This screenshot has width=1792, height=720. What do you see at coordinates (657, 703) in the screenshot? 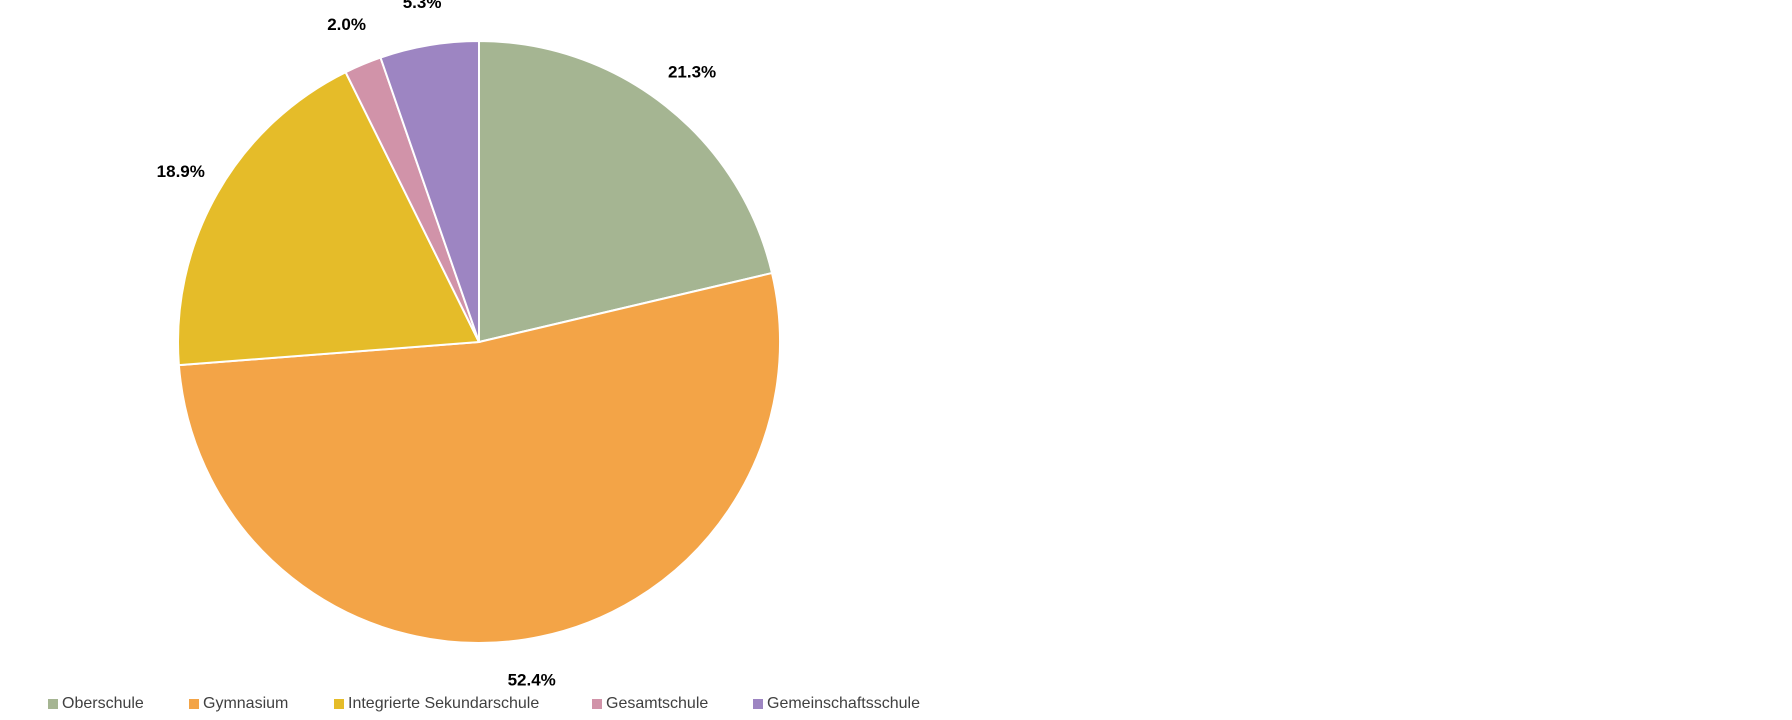
I see `legend-label: Gesamtschule` at bounding box center [657, 703].